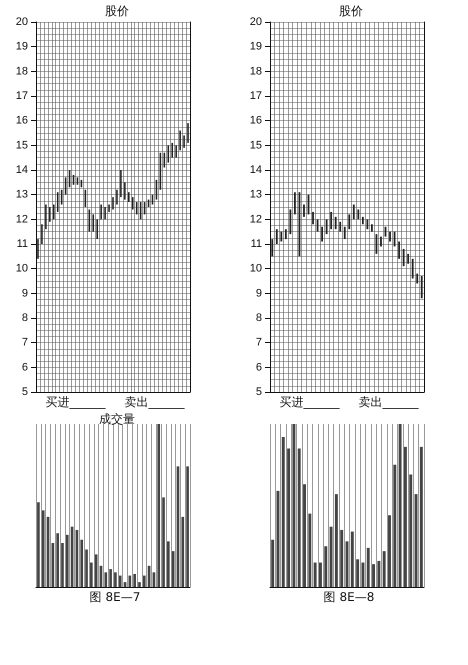 The width and height of the screenshot is (468, 665). What do you see at coordinates (117, 419) in the screenshot?
I see `chart-title: 成交量` at bounding box center [117, 419].